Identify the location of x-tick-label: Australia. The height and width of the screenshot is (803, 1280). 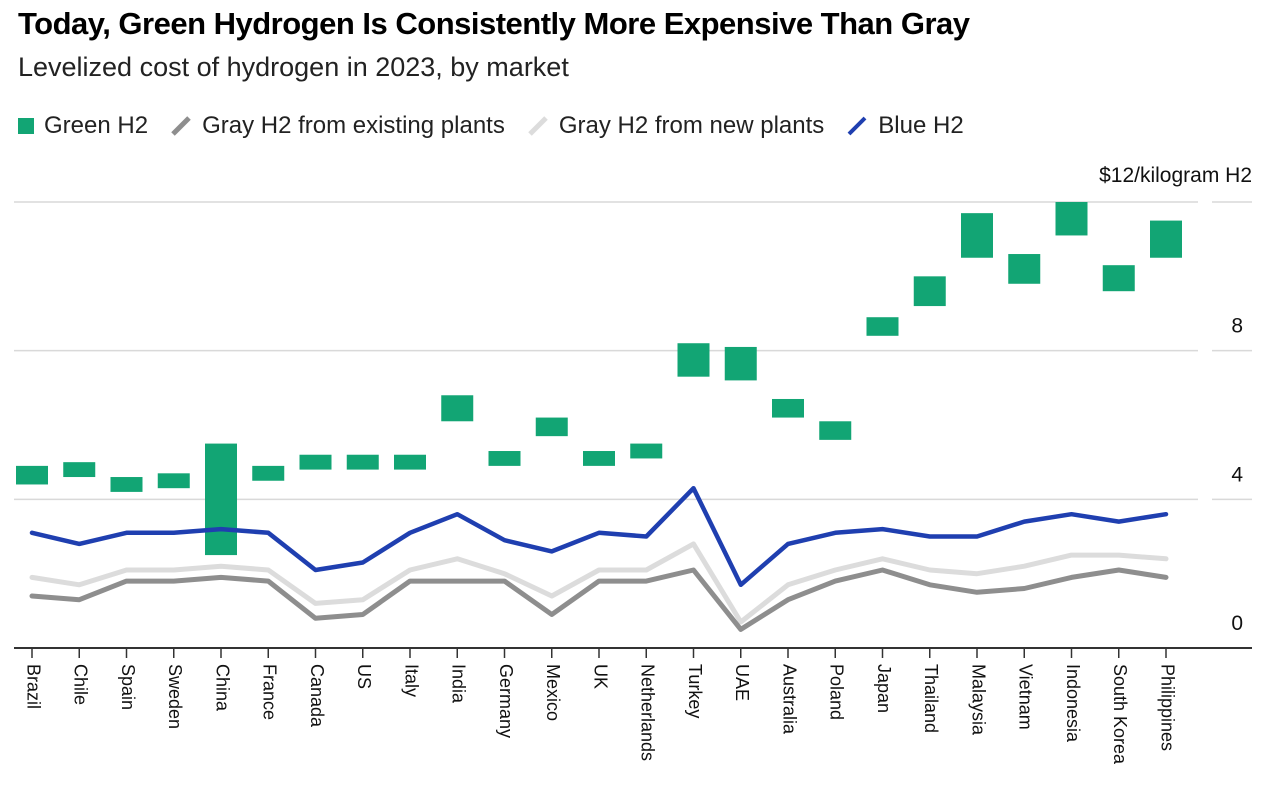
(789, 699).